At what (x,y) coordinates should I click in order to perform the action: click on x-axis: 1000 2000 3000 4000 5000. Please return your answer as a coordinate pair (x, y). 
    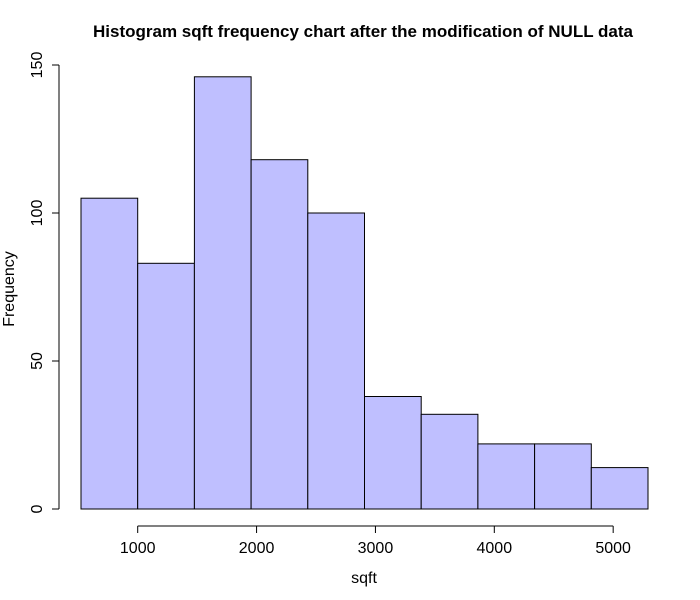
    Looking at the image, I should click on (375, 541).